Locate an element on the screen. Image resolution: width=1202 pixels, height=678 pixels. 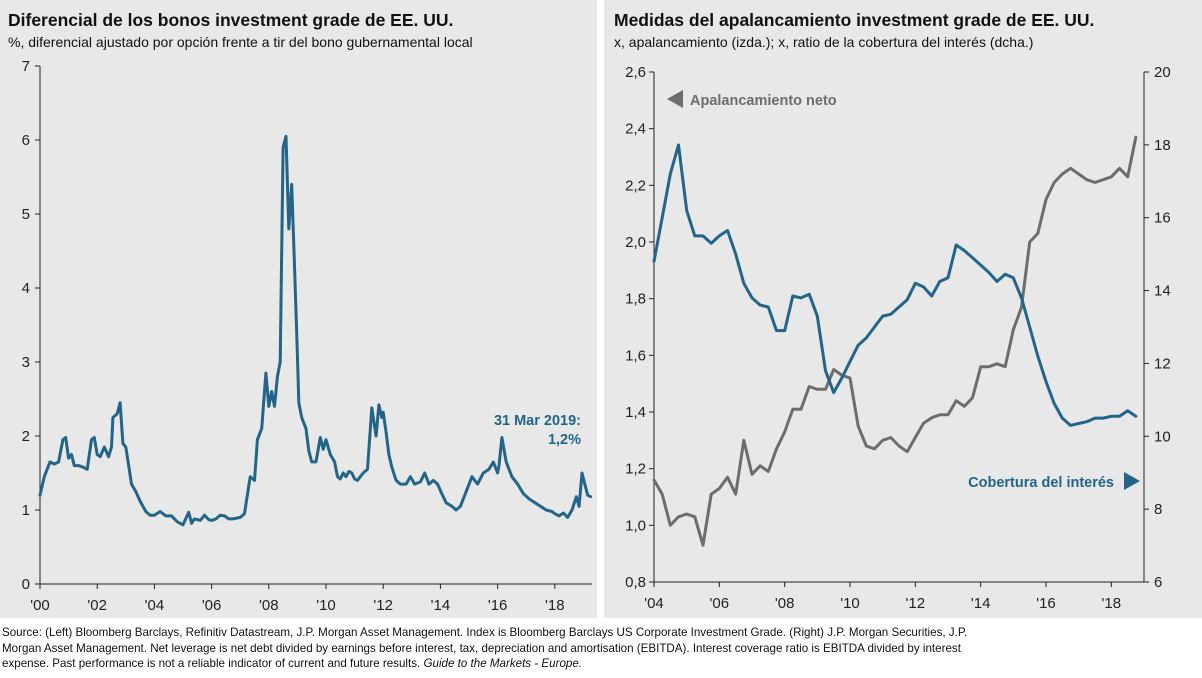
left-x-tick-label: '02 is located at coordinates (97, 605).